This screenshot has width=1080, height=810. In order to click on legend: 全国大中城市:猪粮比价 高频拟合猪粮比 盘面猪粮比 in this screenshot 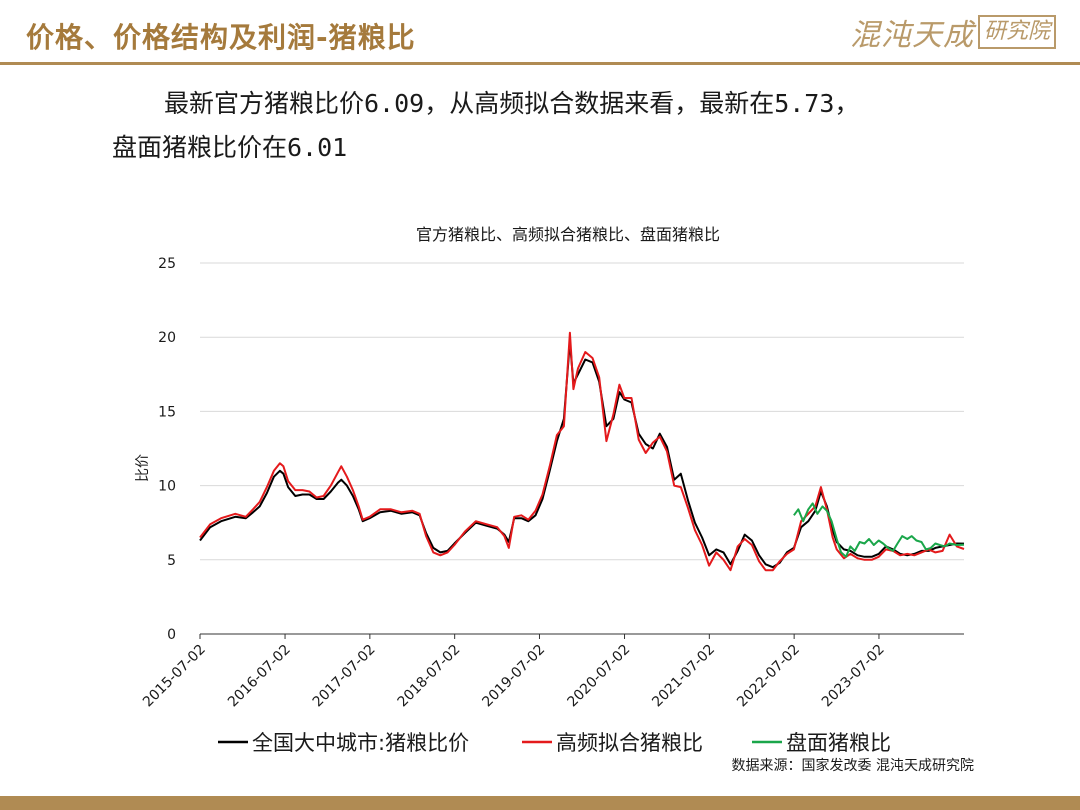, I will do `click(554, 743)`.